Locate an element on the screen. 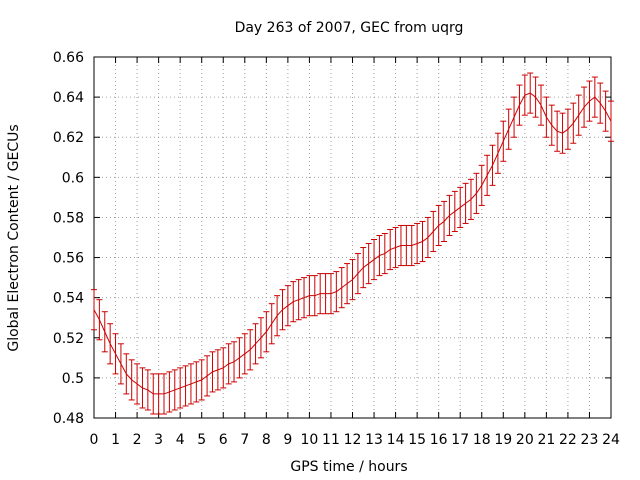 The image size is (640, 480). x-tick-label: 20 is located at coordinates (525, 440).